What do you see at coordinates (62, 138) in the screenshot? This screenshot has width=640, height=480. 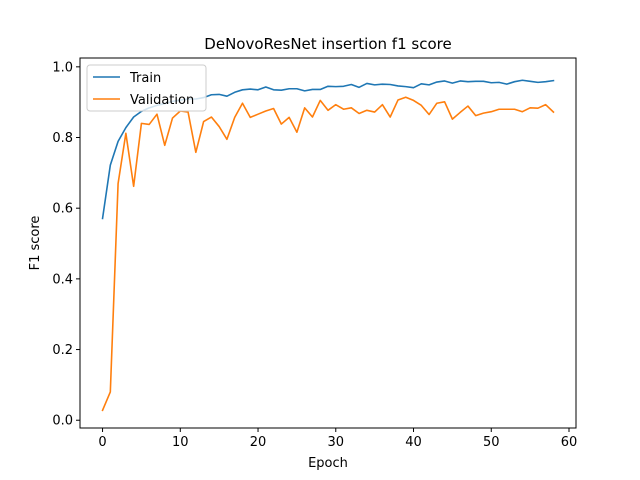 I see `y-tick-label: 0.8` at bounding box center [62, 138].